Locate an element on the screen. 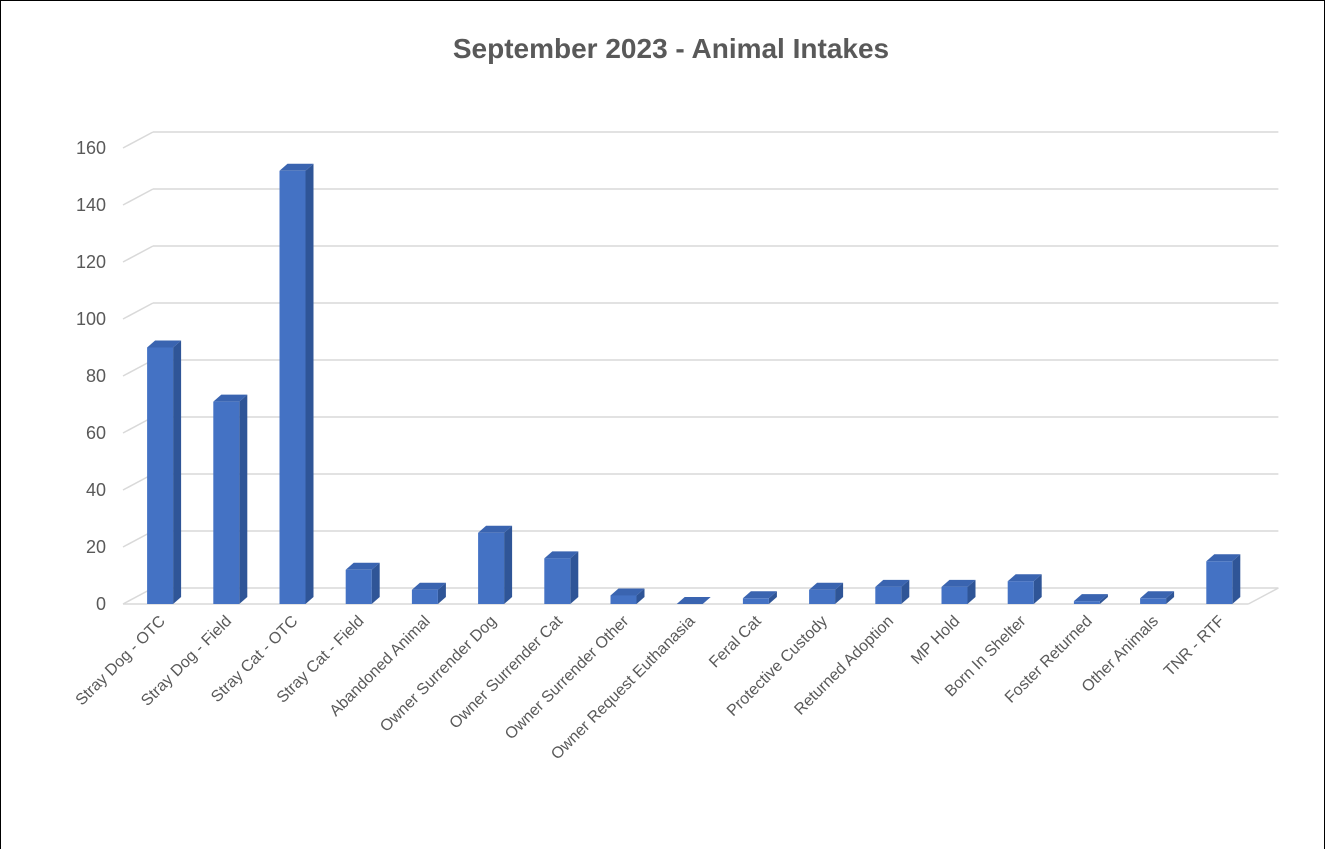  x-tick-label: Owner Surrender Dog is located at coordinates (438, 674).